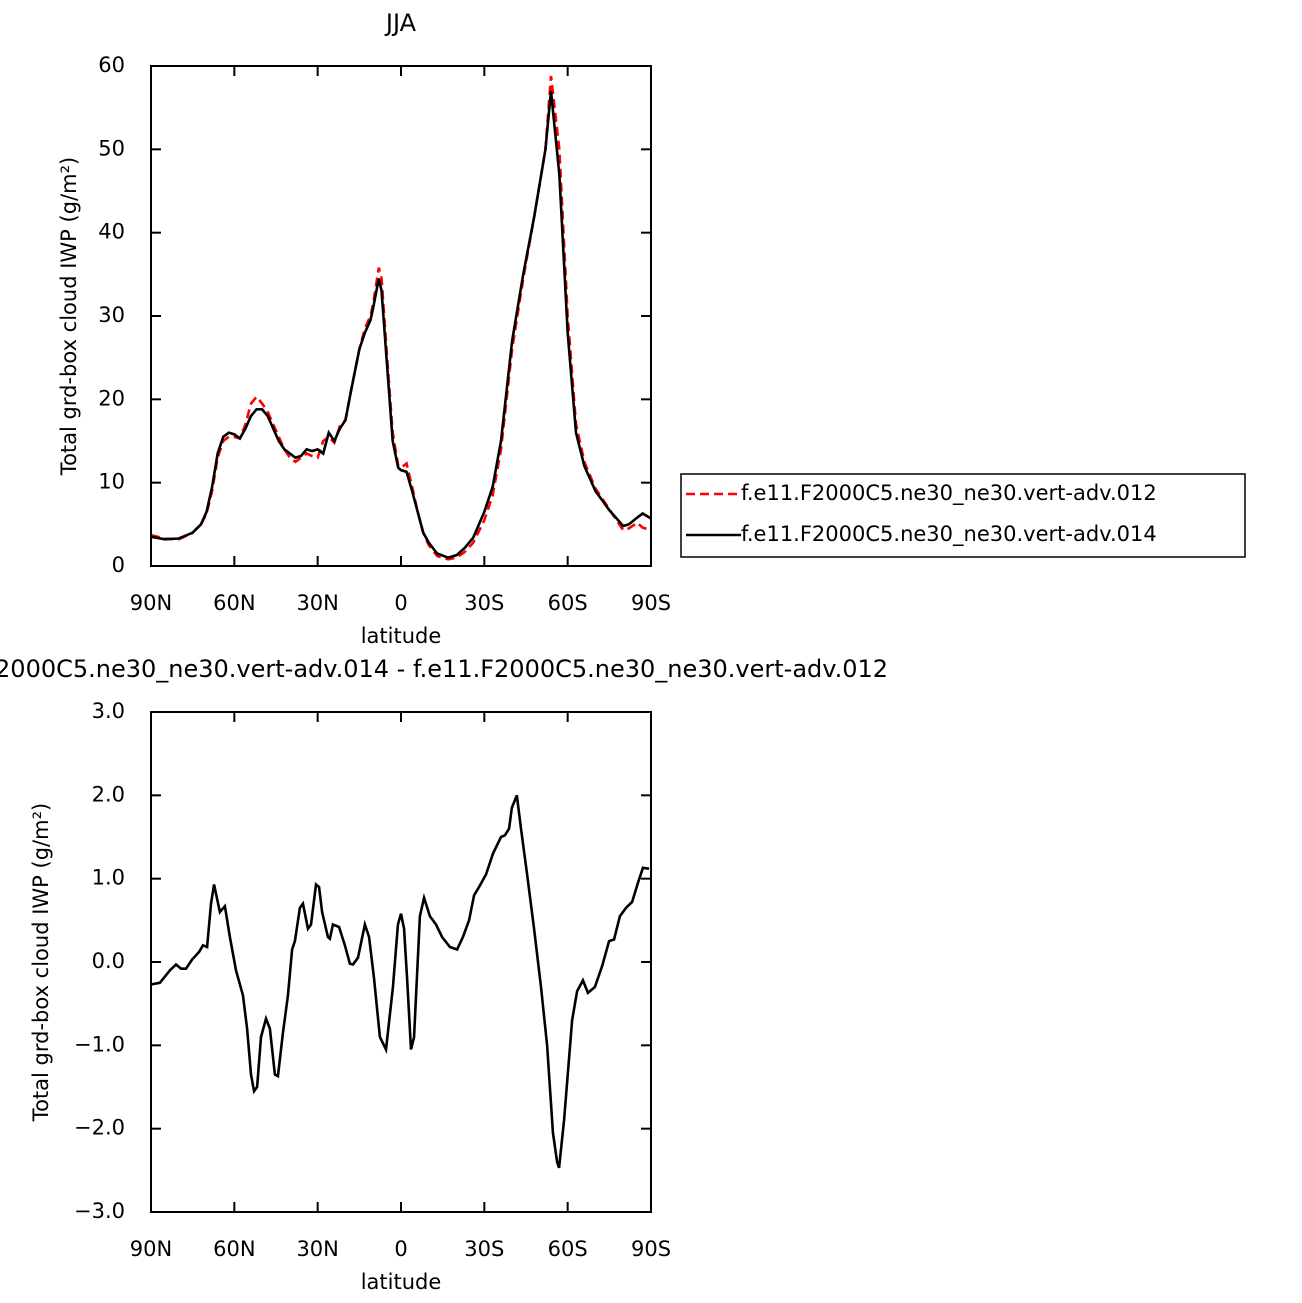 This screenshot has height=1303, width=1302. I want to click on y-tick-label: 3.0, so click(108, 711).